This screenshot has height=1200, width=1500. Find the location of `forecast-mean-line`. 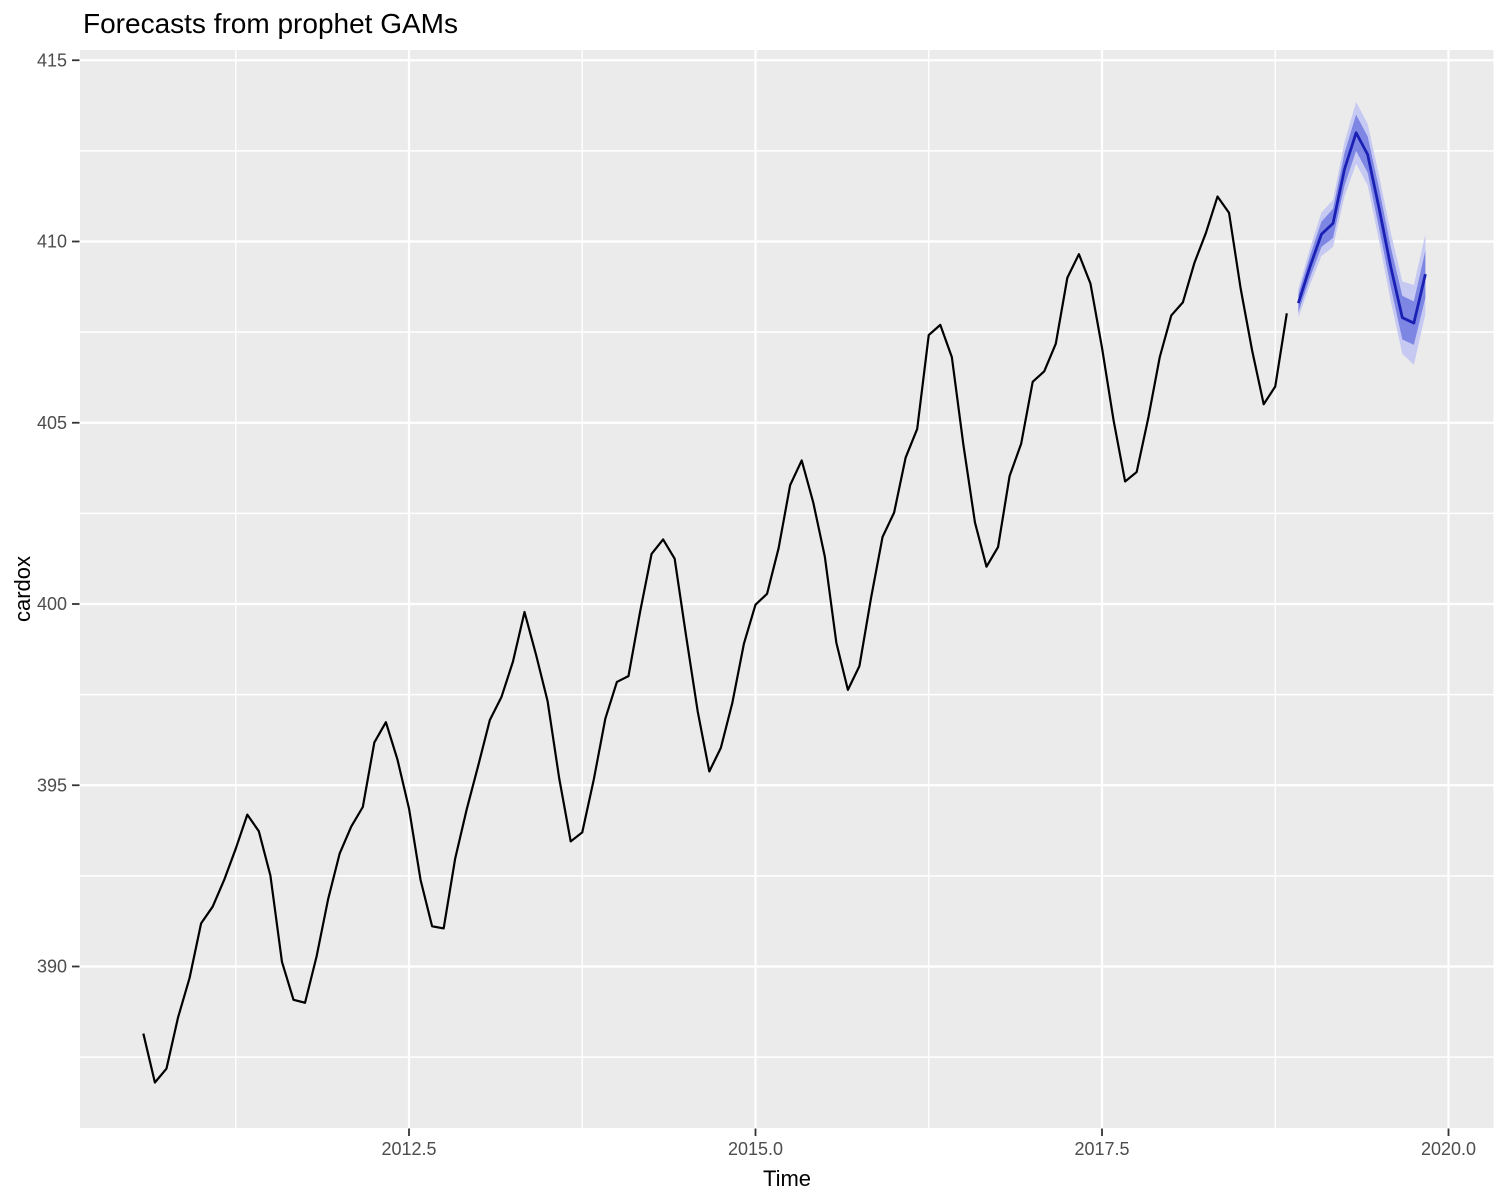

forecast-mean-line is located at coordinates (1362, 228).